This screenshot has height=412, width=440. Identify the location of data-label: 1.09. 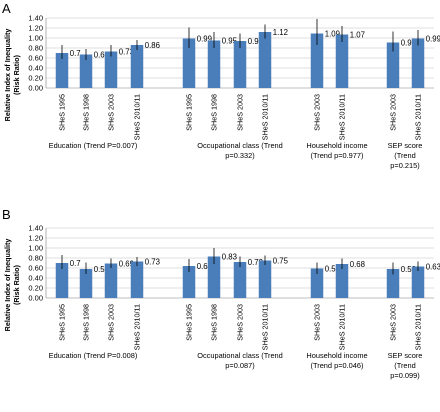
(332, 34).